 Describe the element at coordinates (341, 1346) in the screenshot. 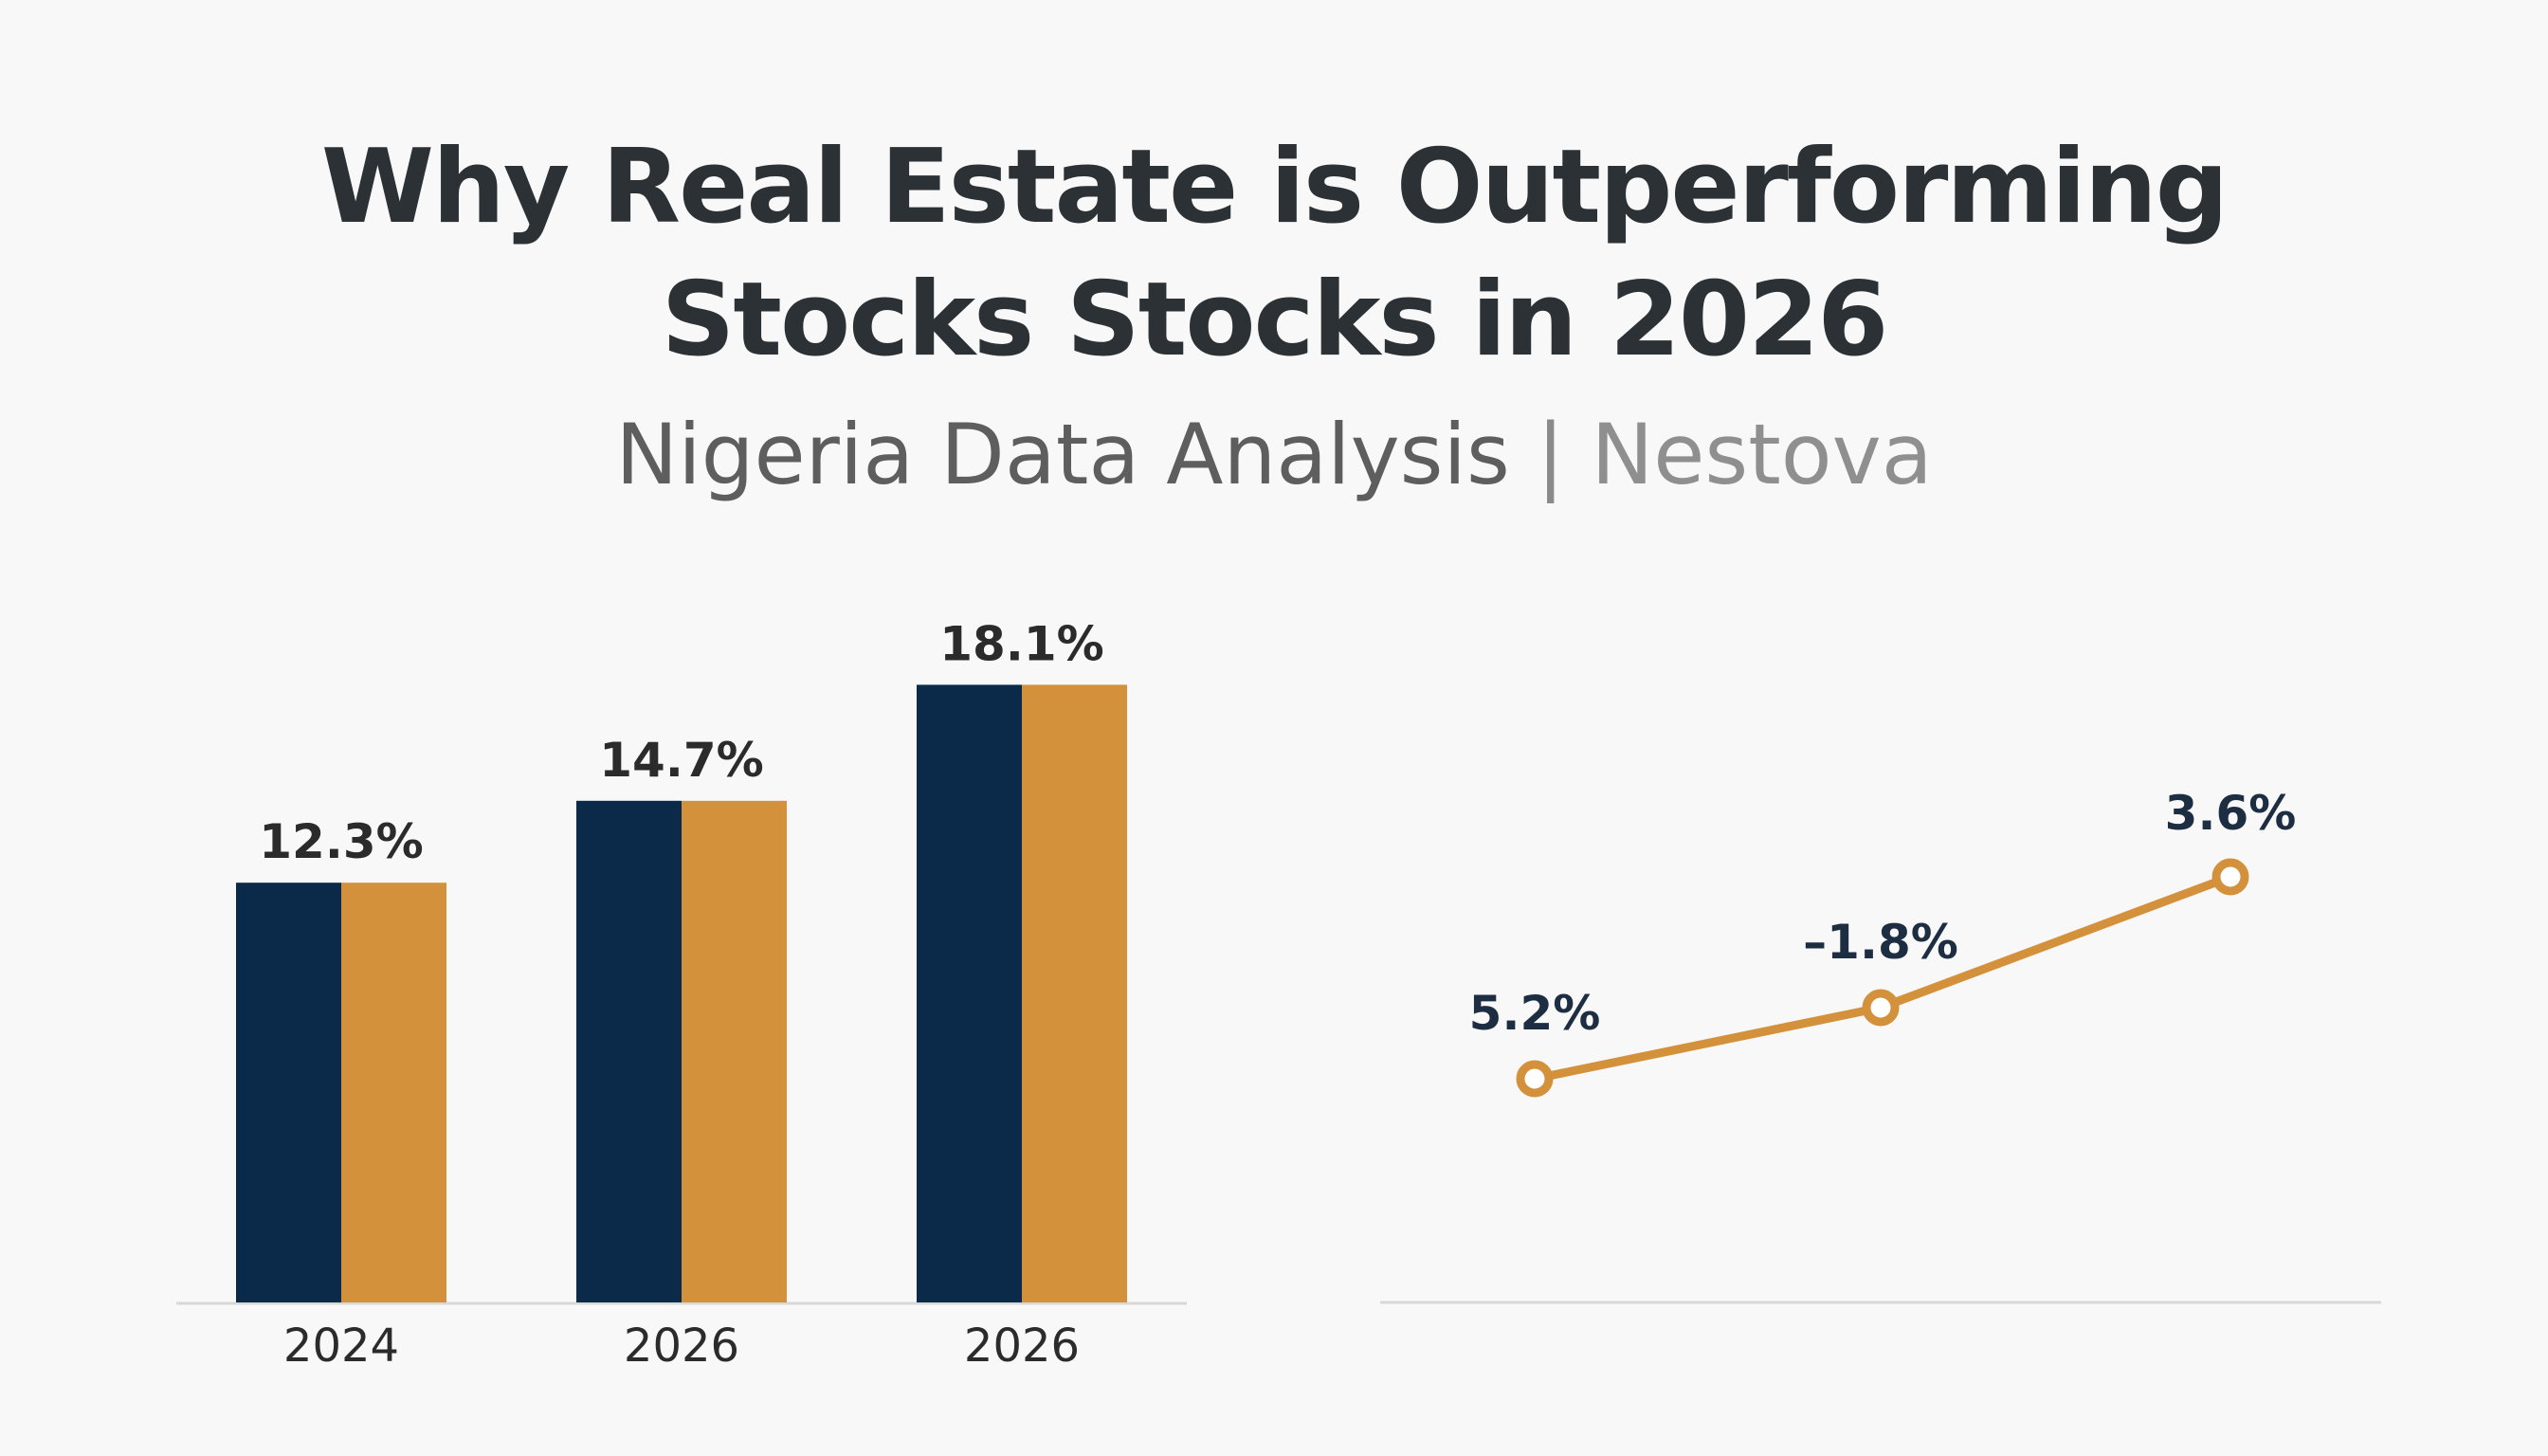

I see `x-tick-label-1: 2024` at that location.